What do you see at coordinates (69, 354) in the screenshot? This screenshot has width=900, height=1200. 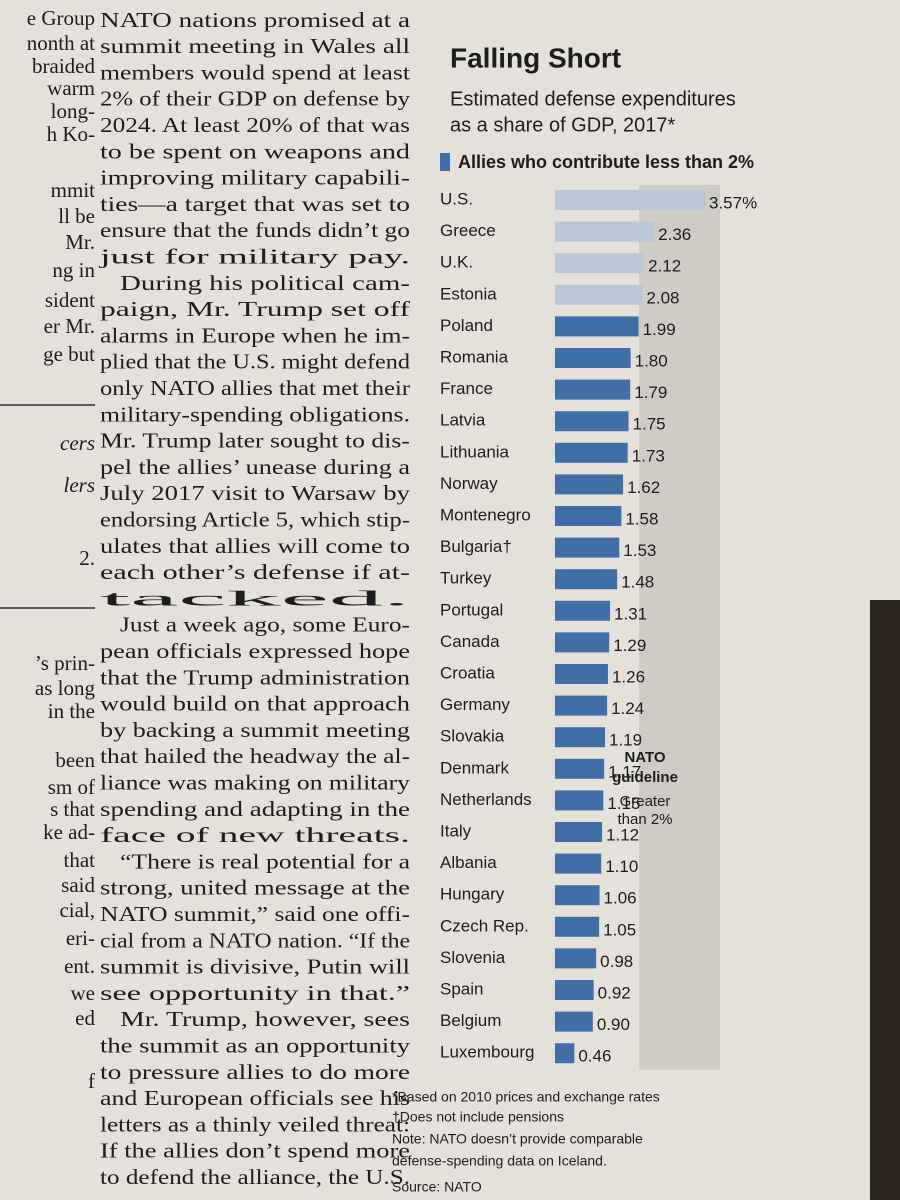 I see `article-fragment: ge but` at bounding box center [69, 354].